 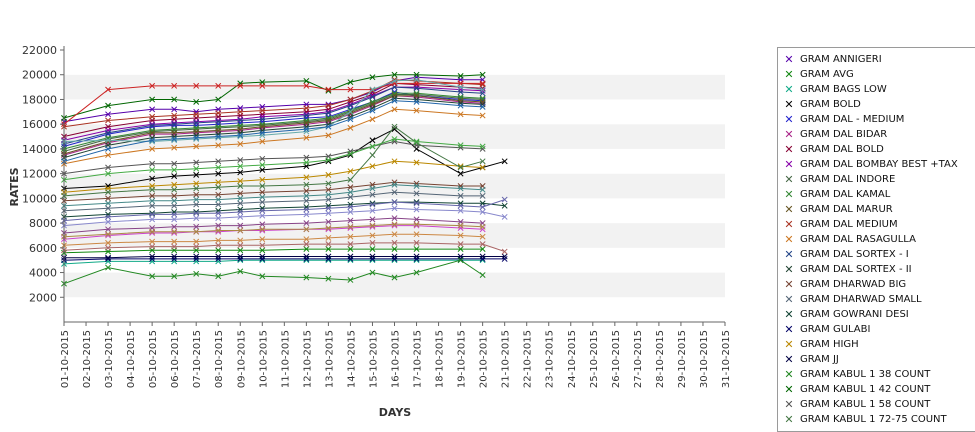 What do you see at coordinates (856, 269) in the screenshot?
I see `legend-label: GRAM DAL SORTEX - II` at bounding box center [856, 269].